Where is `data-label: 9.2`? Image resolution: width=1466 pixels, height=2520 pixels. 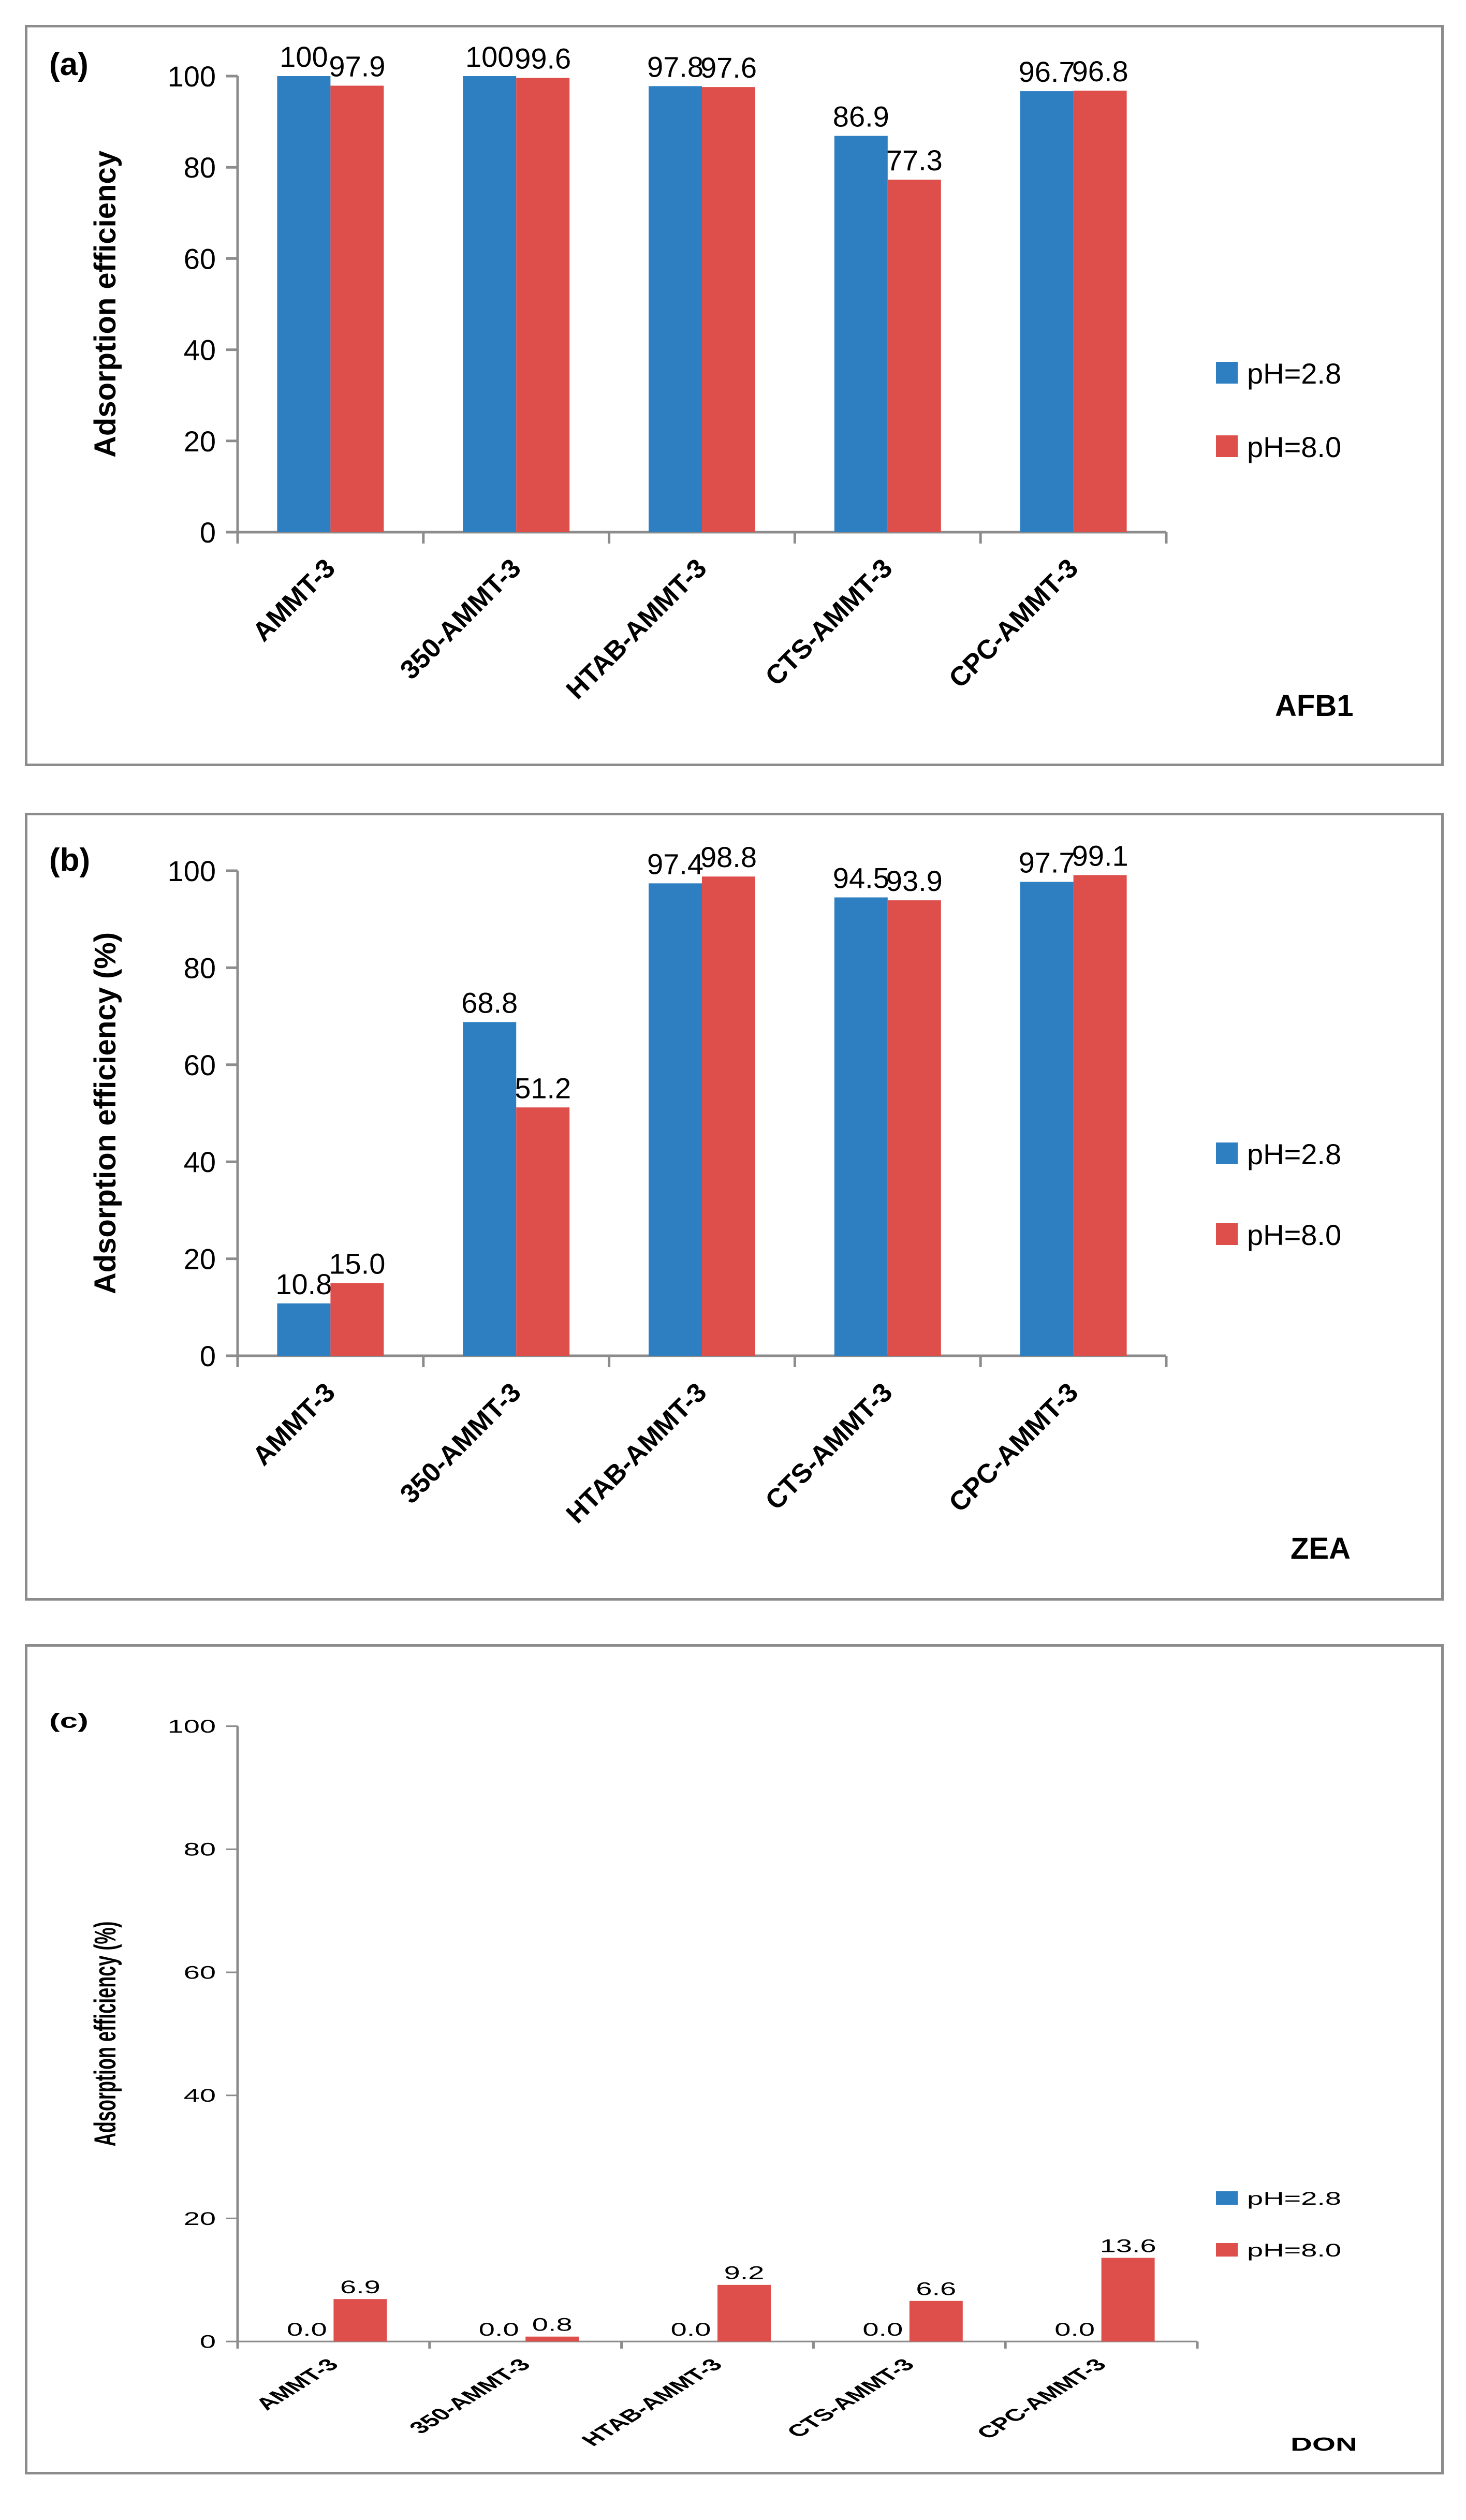 data-label: 9.2 is located at coordinates (744, 2273).